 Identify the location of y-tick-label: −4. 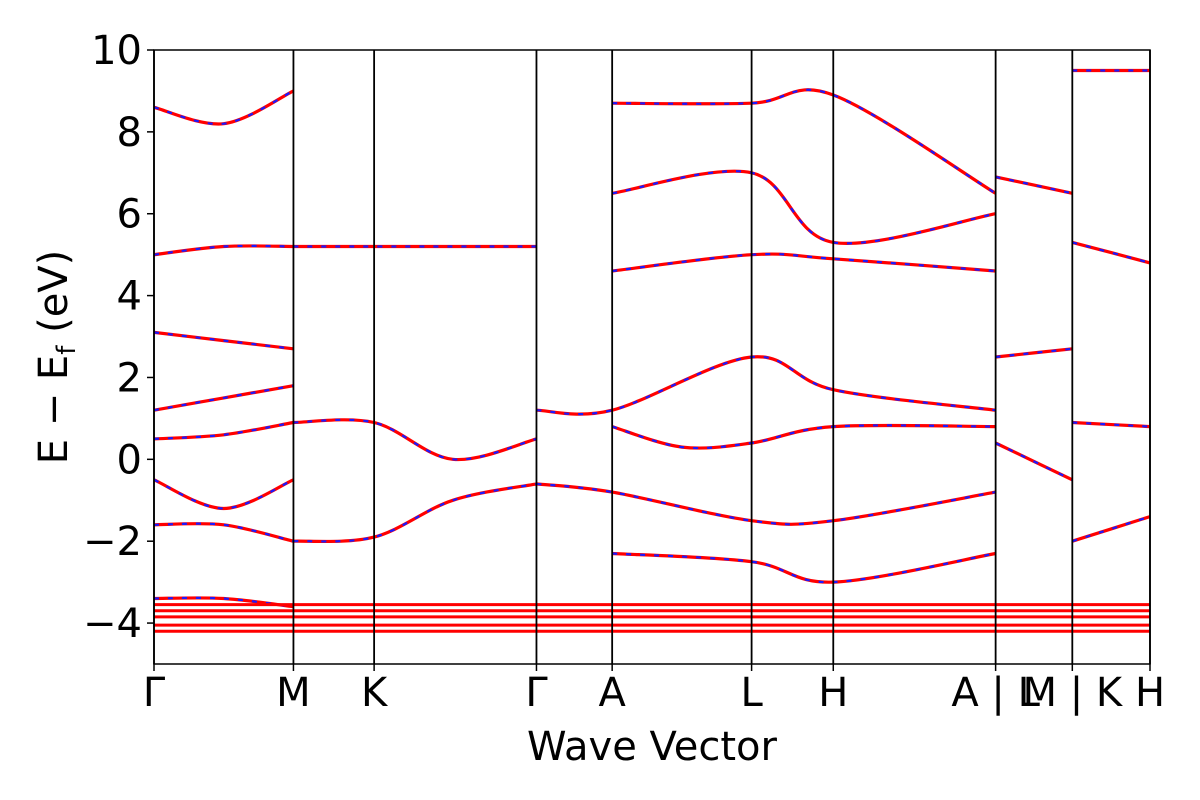
(112, 624).